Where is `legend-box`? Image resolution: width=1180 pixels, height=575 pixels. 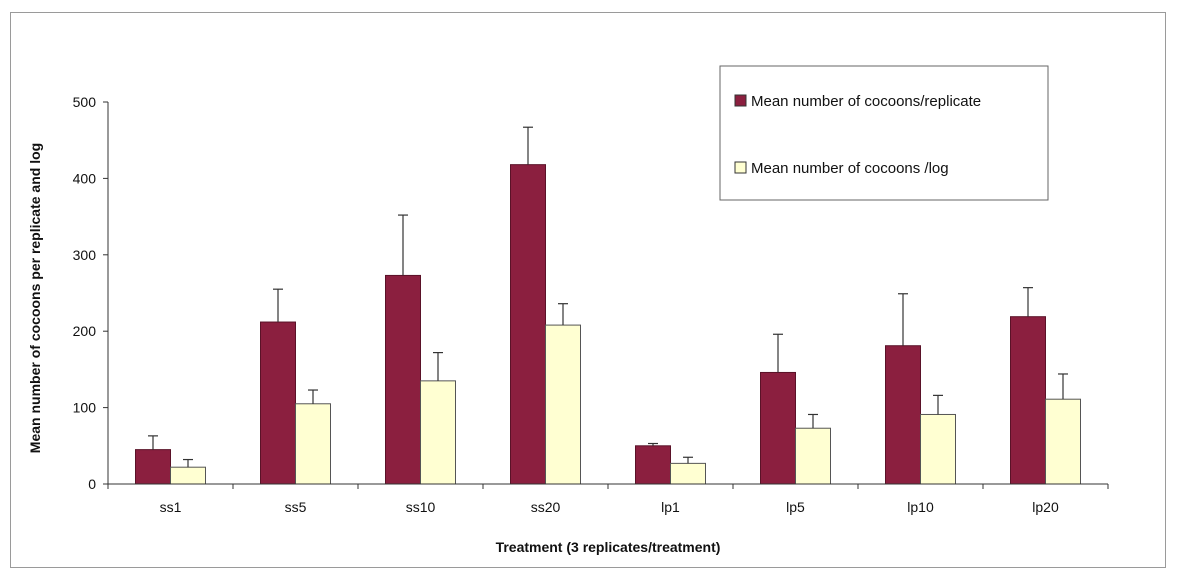
legend-box is located at coordinates (884, 133).